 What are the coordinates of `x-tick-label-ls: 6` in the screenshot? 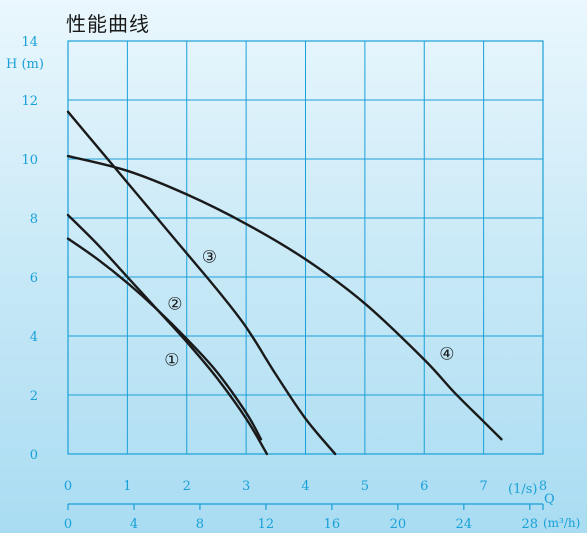 It's located at (424, 486).